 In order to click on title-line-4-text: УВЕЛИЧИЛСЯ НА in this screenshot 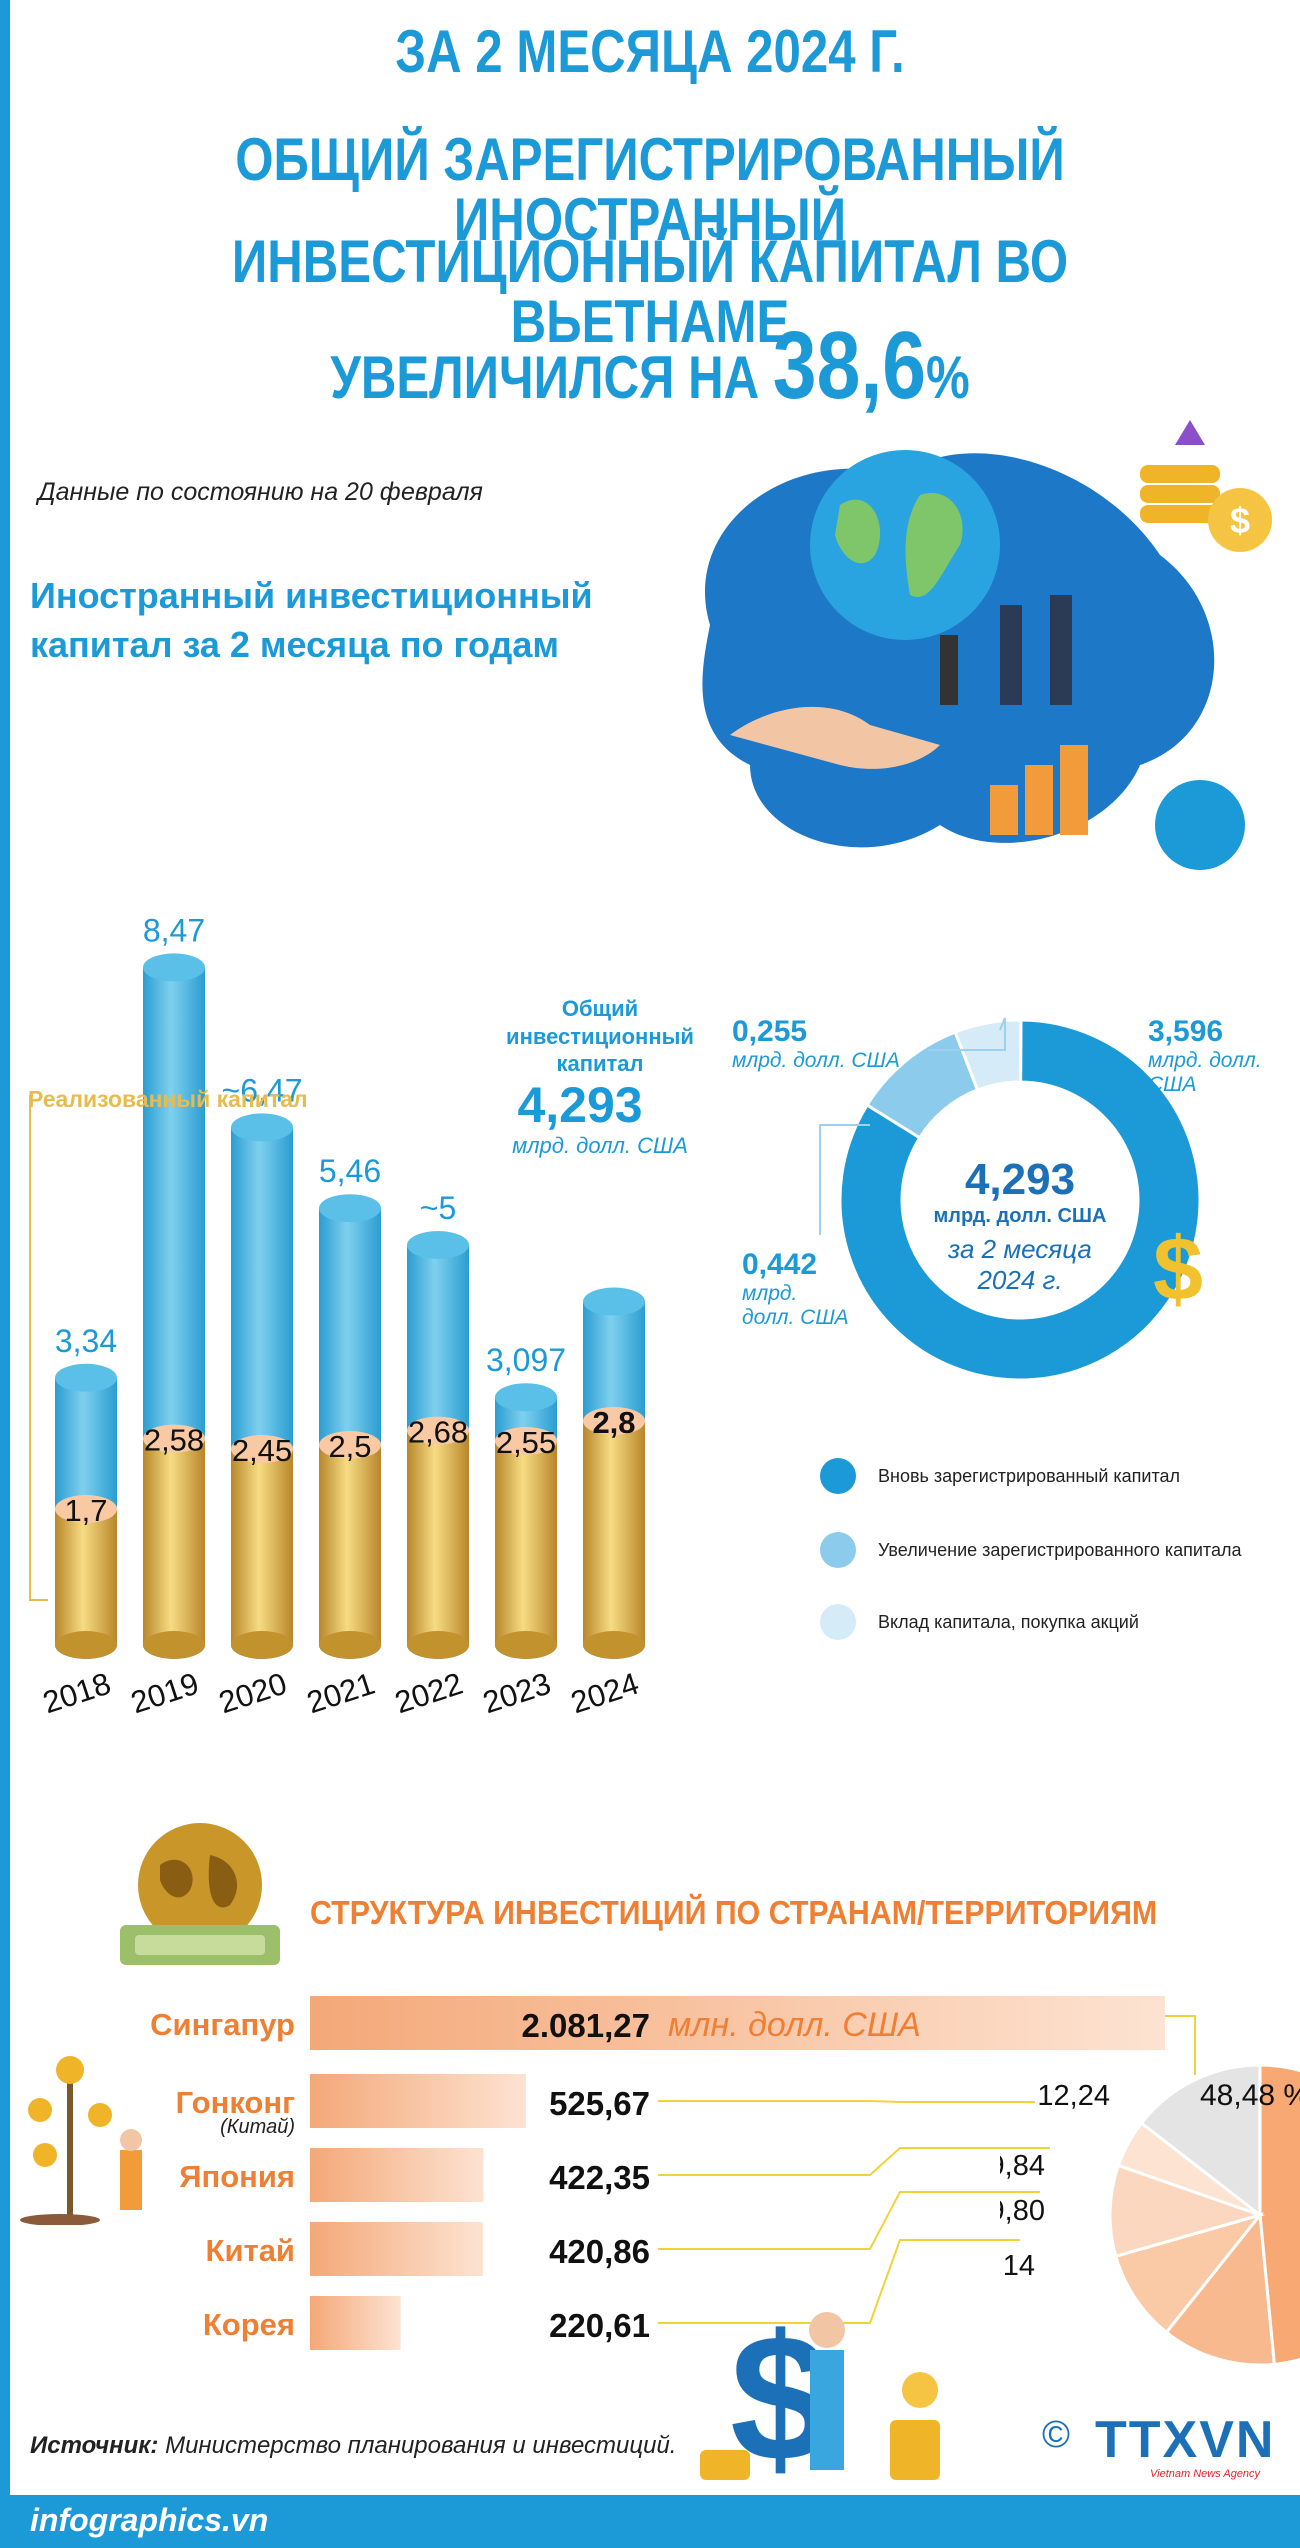, I will do `click(551, 377)`.